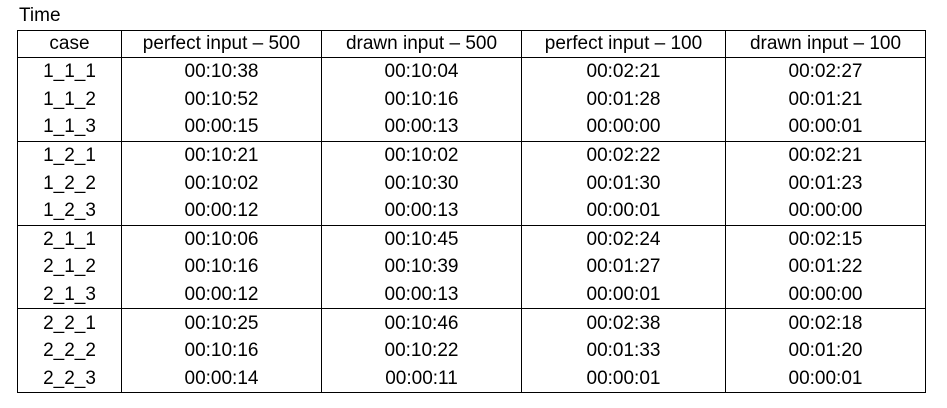  I want to click on case-cell: 1_2_1, so click(69, 155).